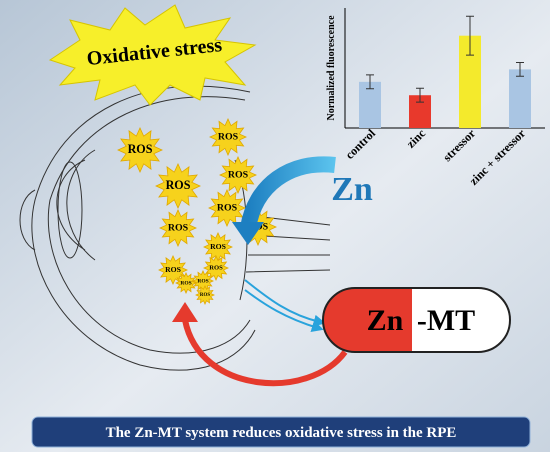  I want to click on burst, so click(152, 55).